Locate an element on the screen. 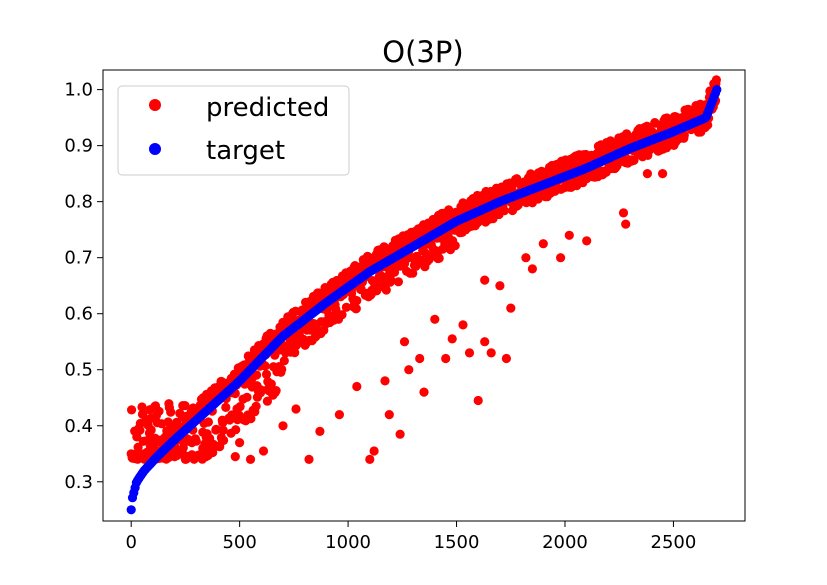 This screenshot has height=585, width=827. y-tick-label: 0.4 is located at coordinates (78, 426).